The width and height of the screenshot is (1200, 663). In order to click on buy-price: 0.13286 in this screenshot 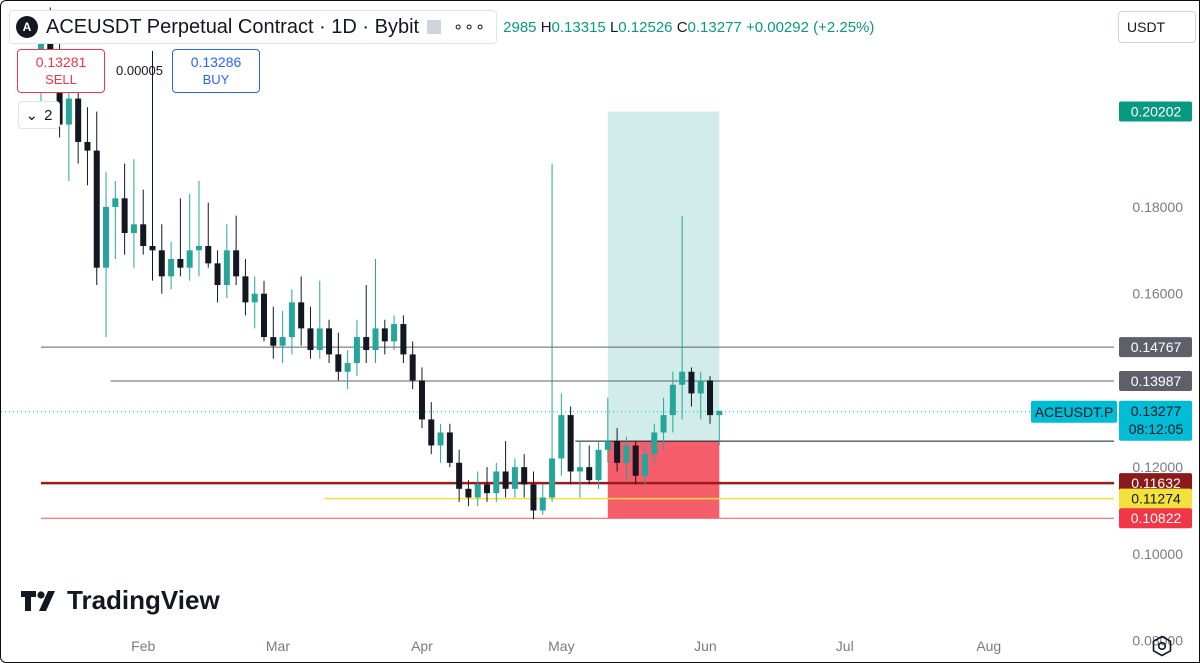, I will do `click(216, 62)`.